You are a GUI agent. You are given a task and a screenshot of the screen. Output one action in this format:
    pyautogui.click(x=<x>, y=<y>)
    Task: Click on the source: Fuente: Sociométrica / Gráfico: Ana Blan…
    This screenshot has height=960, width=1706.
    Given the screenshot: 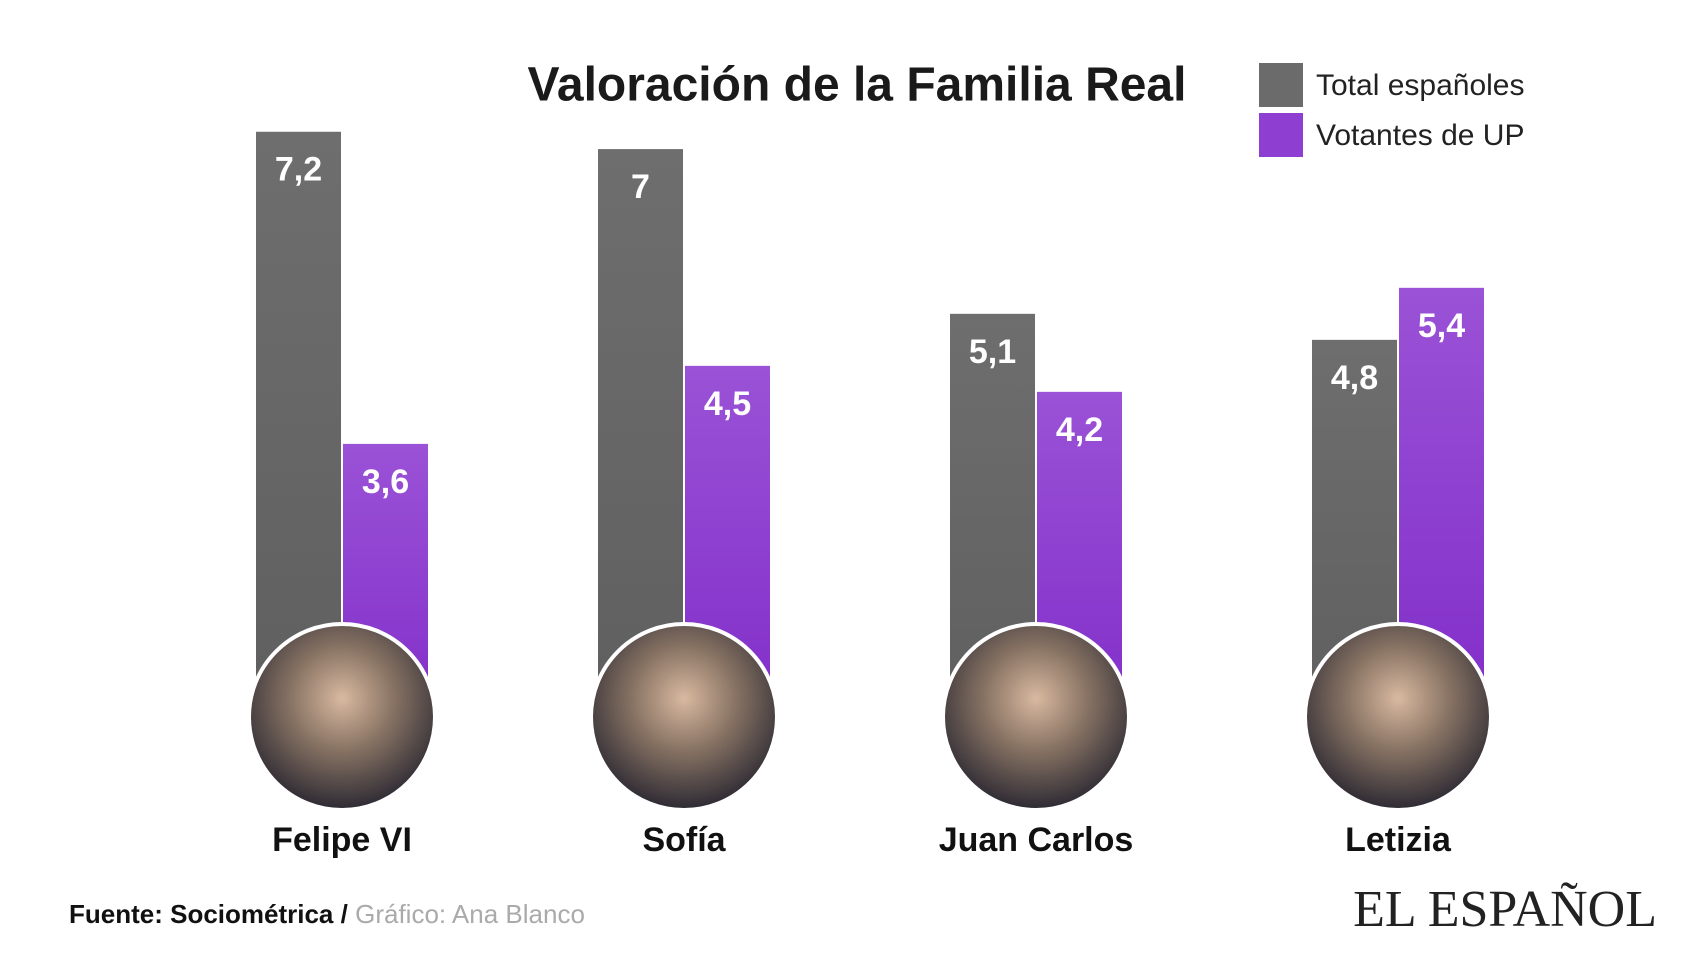 What is the action you would take?
    pyautogui.click(x=327, y=914)
    